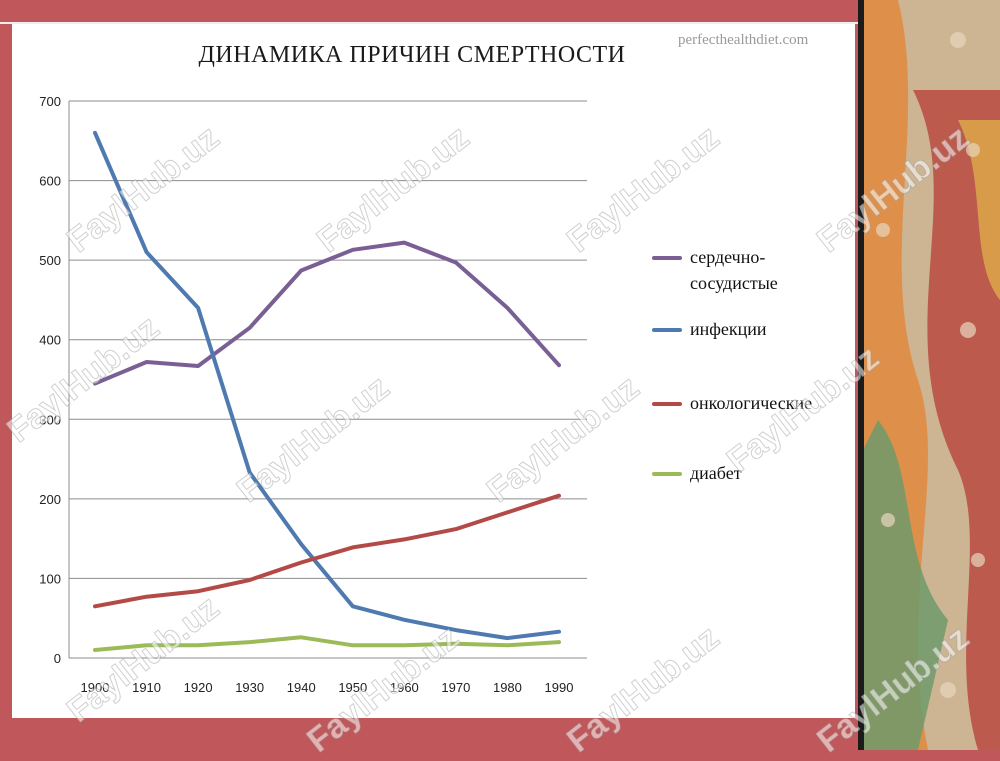 The width and height of the screenshot is (1000, 761). I want to click on x-tick-label: 1940, so click(301, 687).